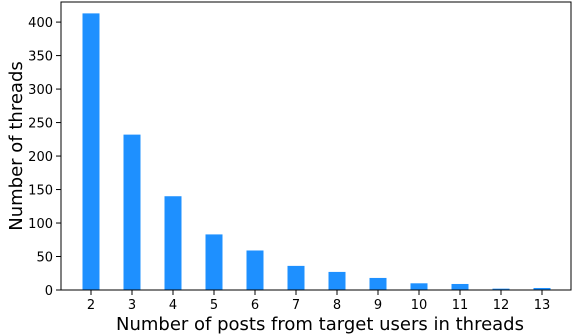 The image size is (573, 335). I want to click on x-tick-label: 2, so click(91, 305).